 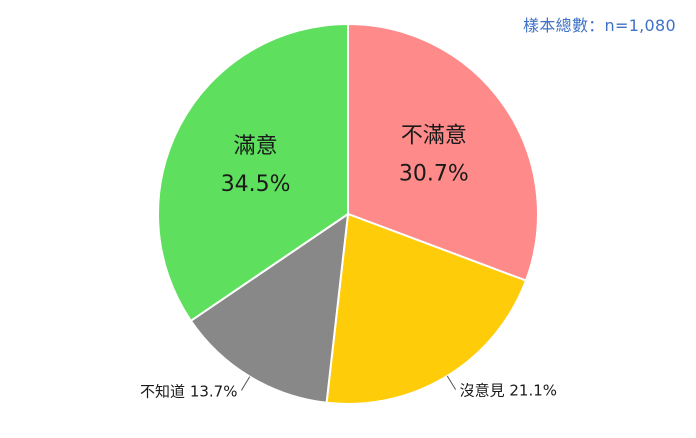 I want to click on slice-value-4: 34.5%, so click(x=256, y=184).